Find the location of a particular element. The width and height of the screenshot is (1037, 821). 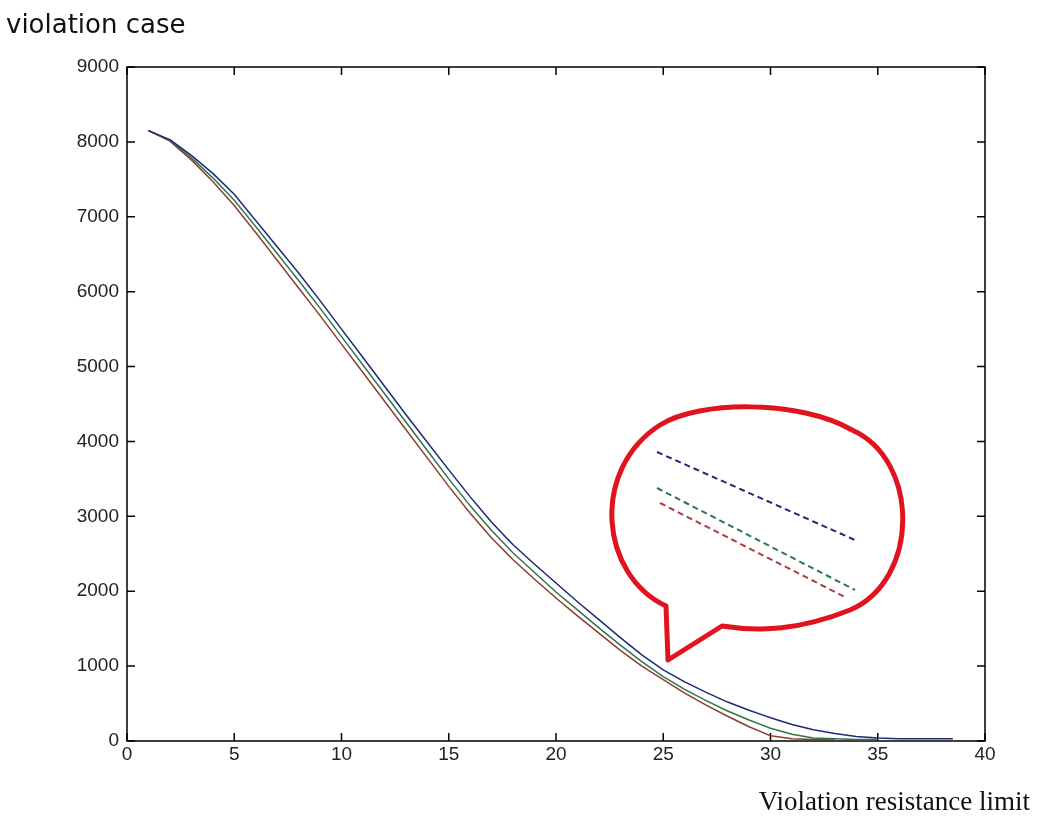

x-tick-label: 25 is located at coordinates (663, 753).